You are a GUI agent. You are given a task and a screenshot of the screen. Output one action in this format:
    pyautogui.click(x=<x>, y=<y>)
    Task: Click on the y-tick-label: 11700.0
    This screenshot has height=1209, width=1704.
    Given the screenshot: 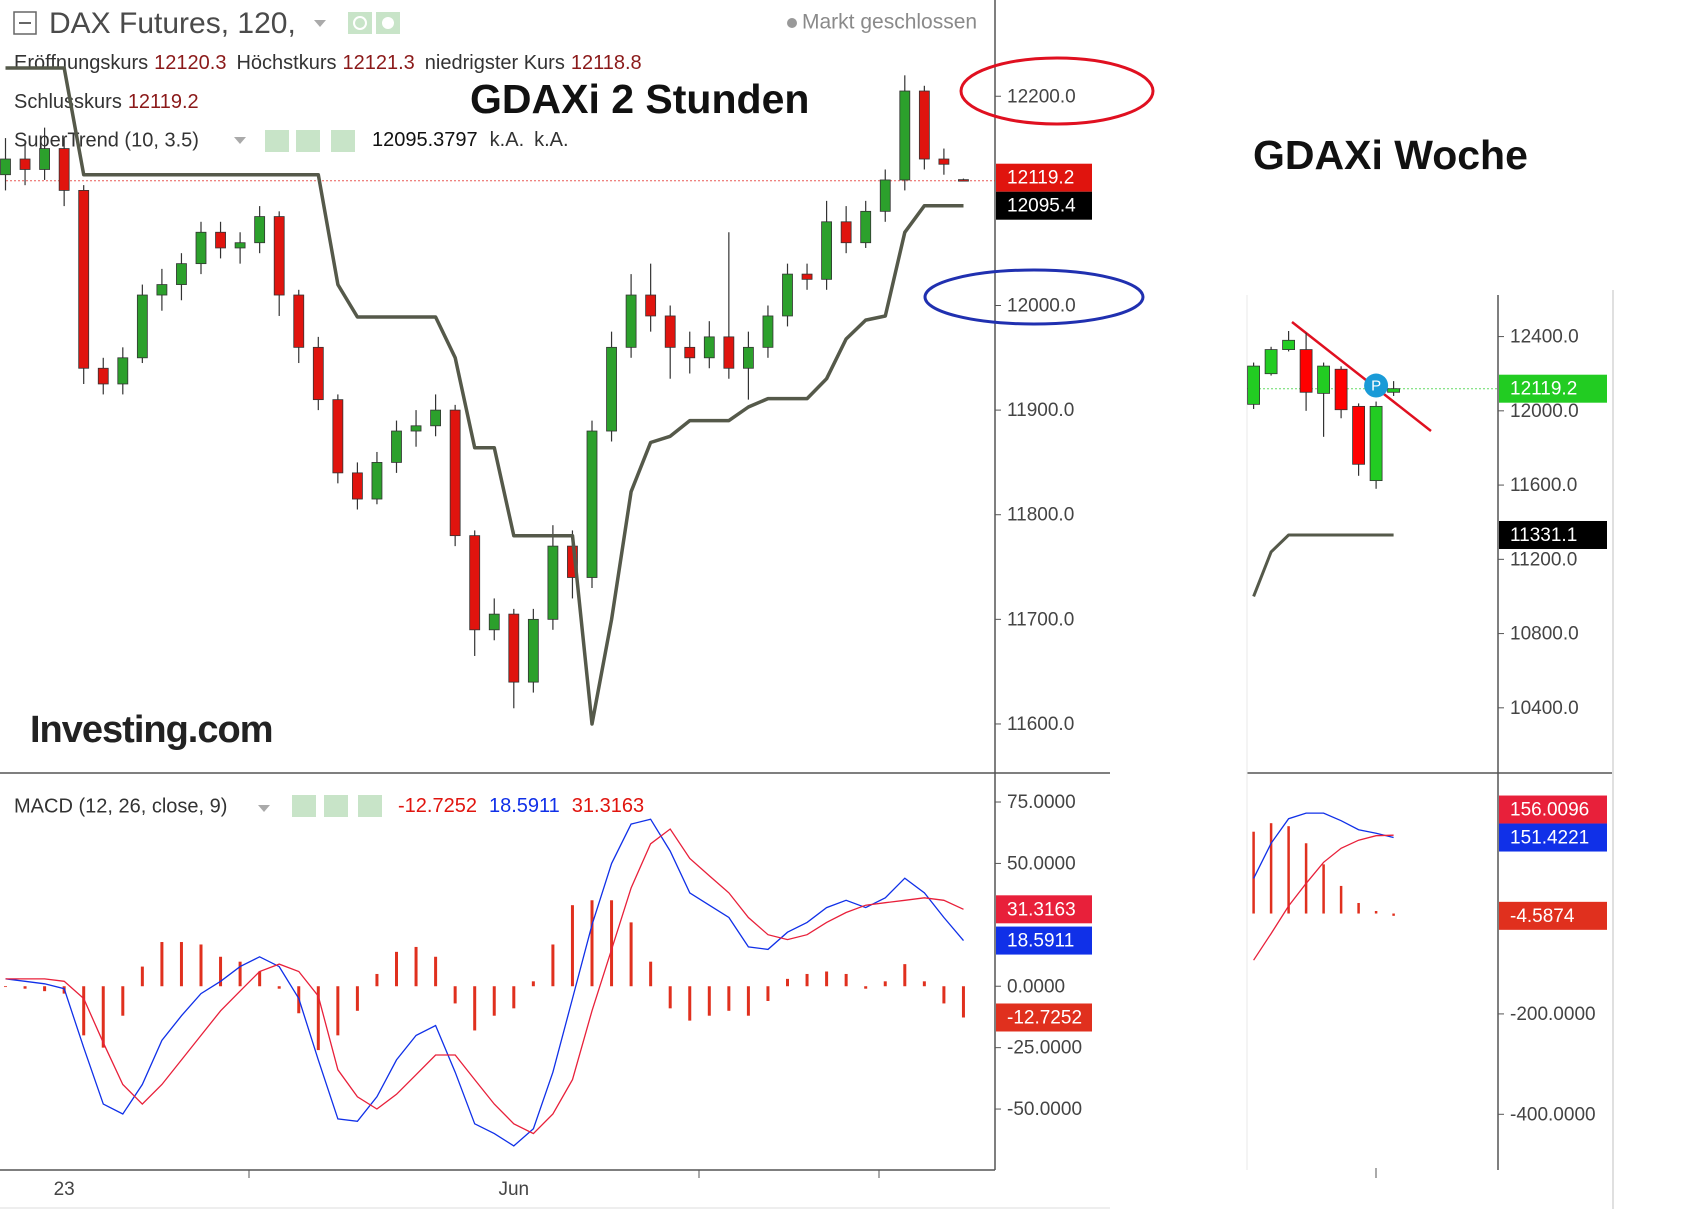 What is the action you would take?
    pyautogui.click(x=1040, y=619)
    